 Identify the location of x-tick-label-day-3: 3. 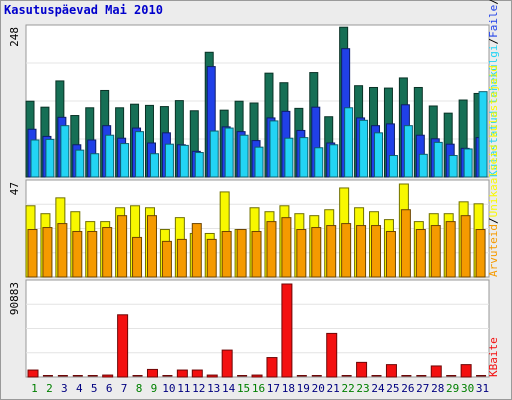
(64, 388).